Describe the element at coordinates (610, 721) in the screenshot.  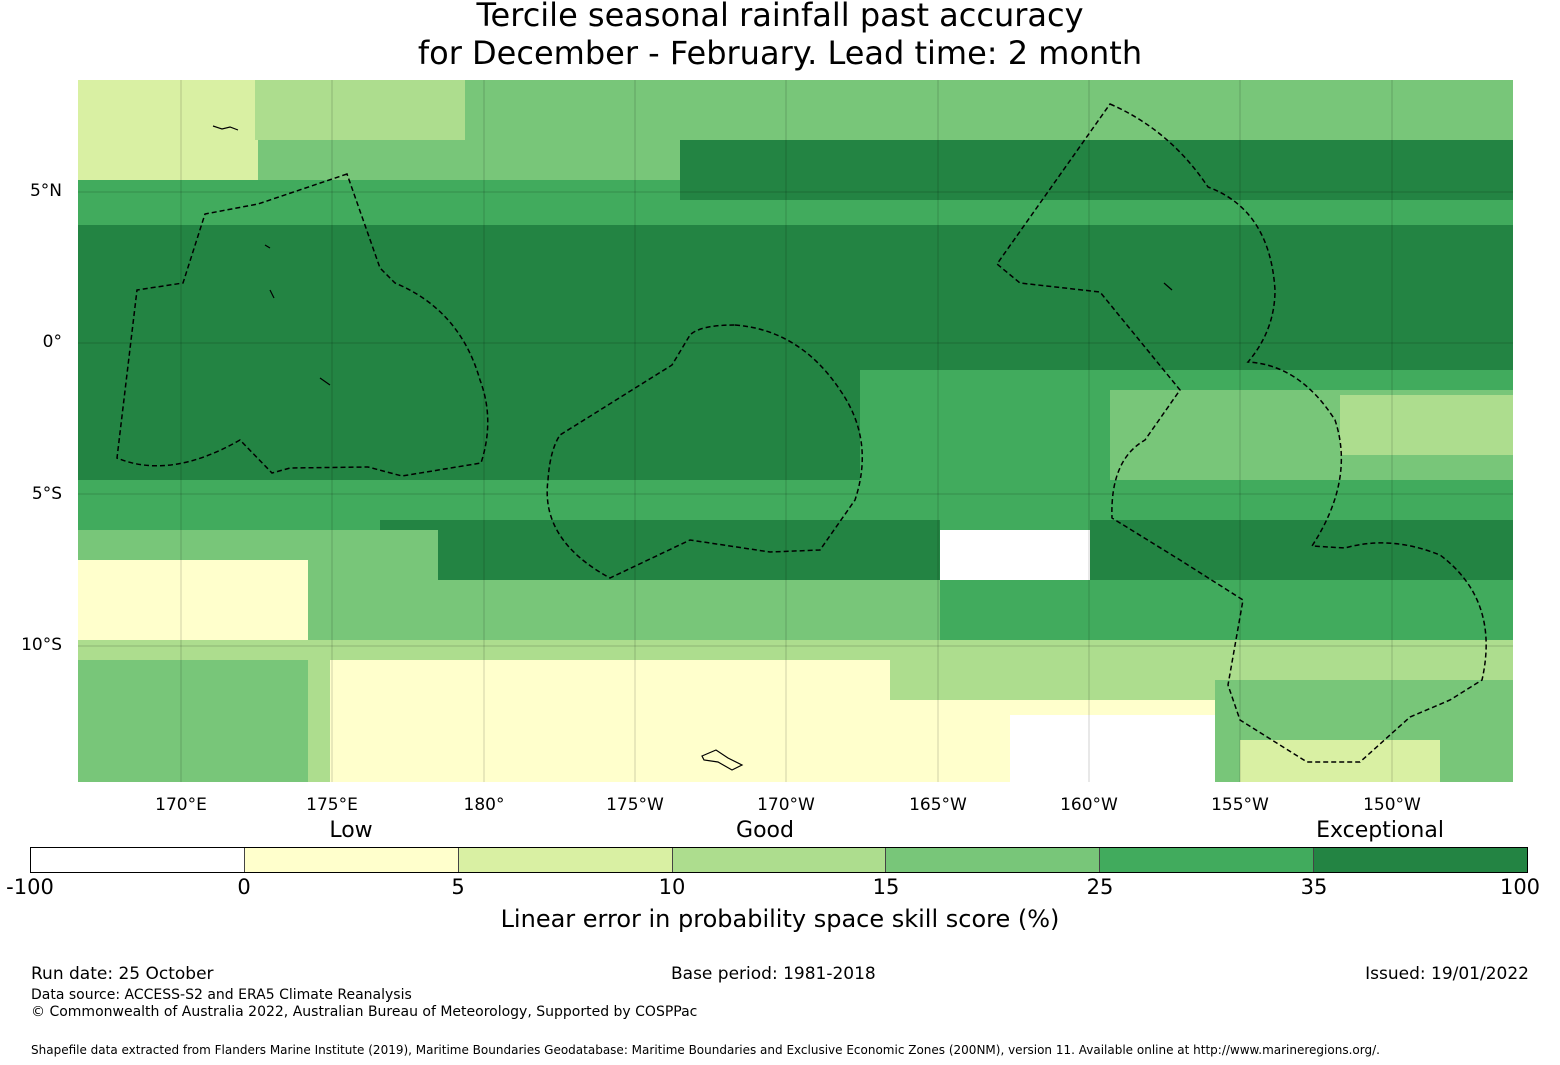
I see `field-patch-south-pale` at that location.